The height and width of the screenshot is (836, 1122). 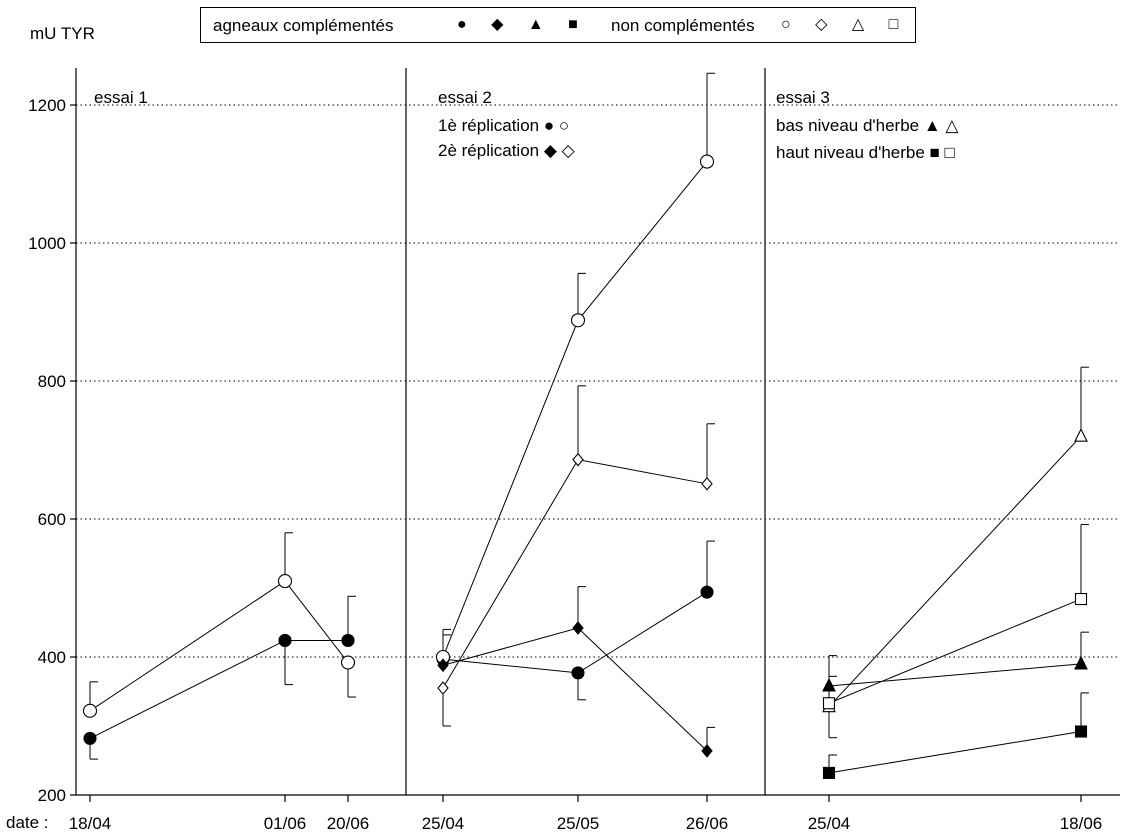 I want to click on panel-legend-low-grass: bas niveau d'herbe ▲ △, so click(x=867, y=126).